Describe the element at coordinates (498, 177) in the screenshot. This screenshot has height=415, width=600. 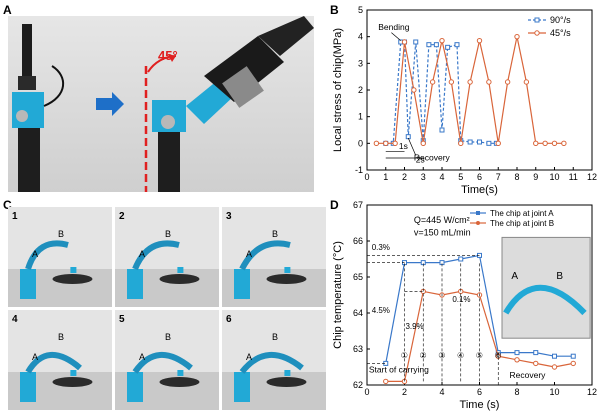
I see `x-tick-label: 7` at that location.